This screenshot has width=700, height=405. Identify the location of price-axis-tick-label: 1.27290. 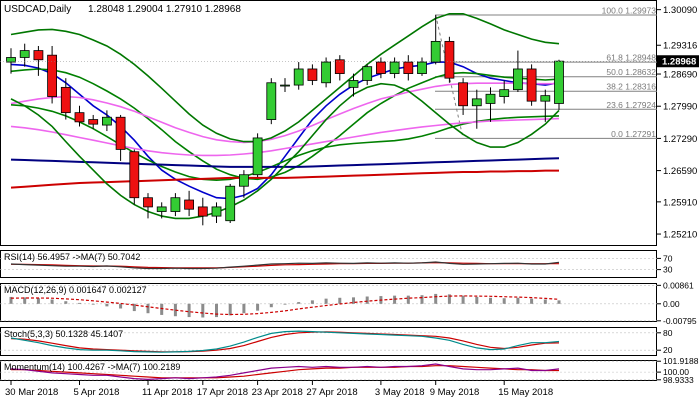
(680, 139).